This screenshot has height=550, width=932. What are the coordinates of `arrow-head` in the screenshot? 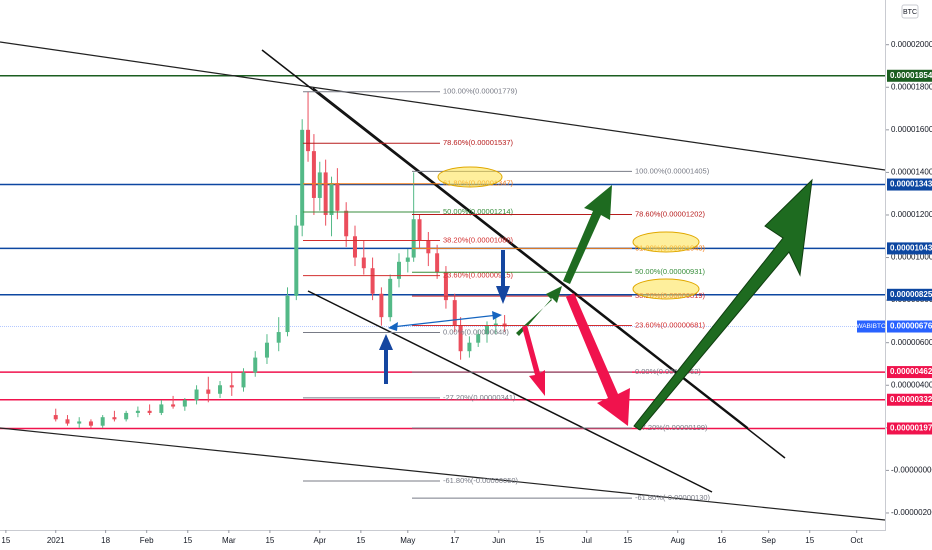 It's located at (497, 315).